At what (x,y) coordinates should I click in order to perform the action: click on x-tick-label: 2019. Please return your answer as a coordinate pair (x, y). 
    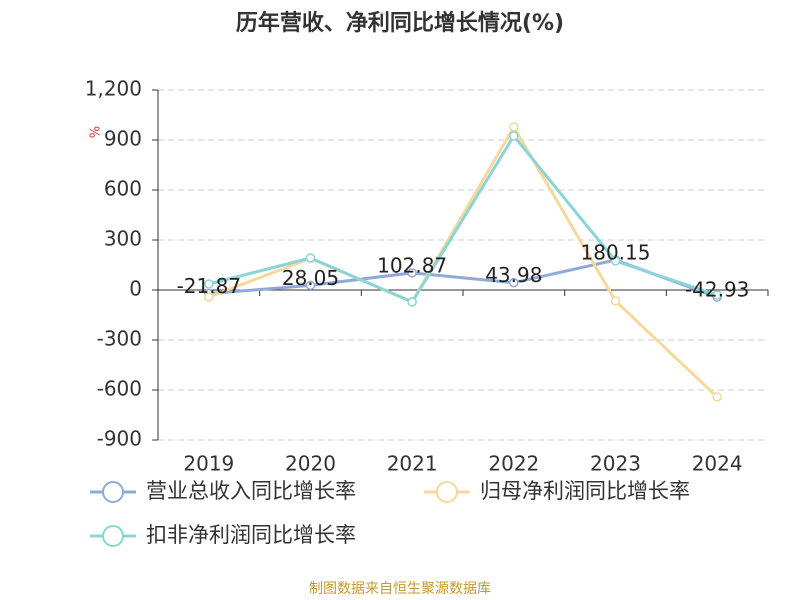
    Looking at the image, I should click on (208, 464).